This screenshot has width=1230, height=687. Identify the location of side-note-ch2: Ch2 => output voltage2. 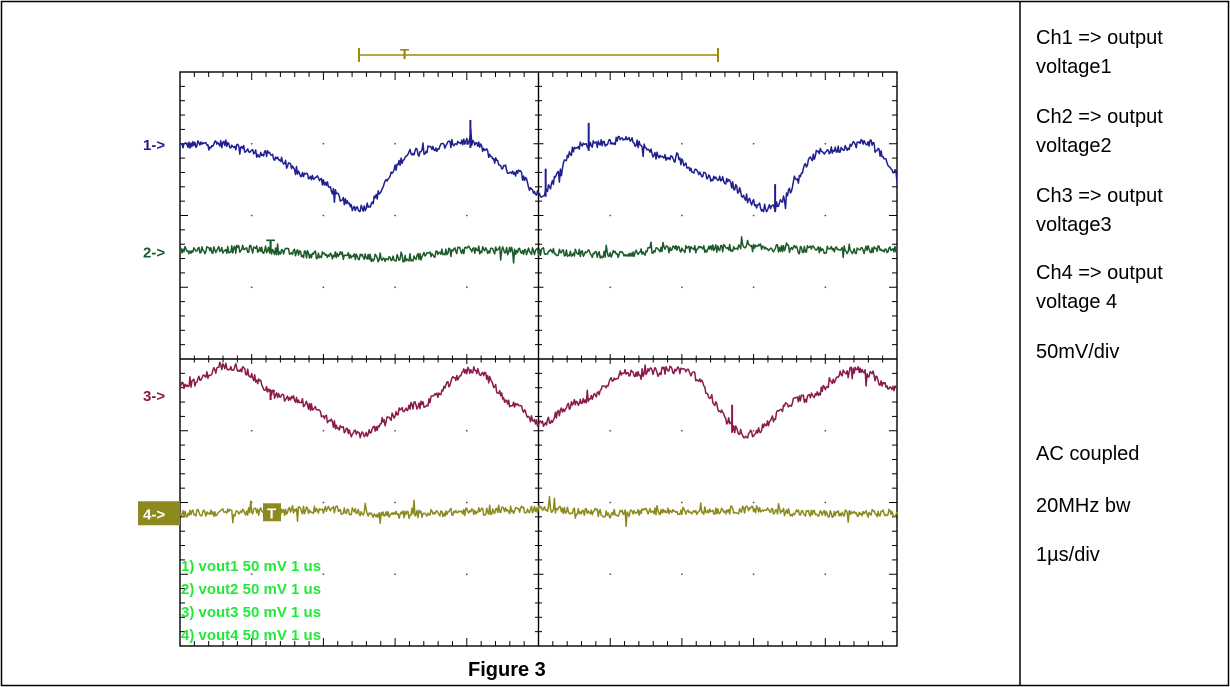
(1131, 132).